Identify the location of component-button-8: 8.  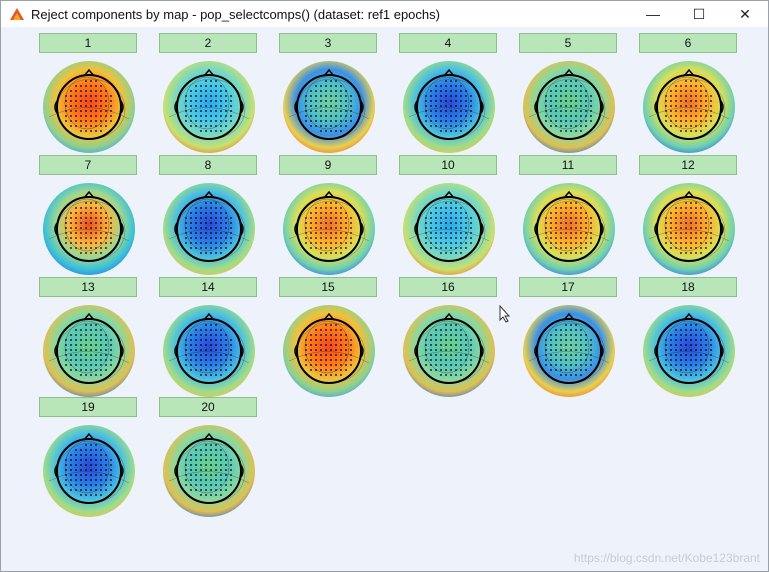
(208, 165).